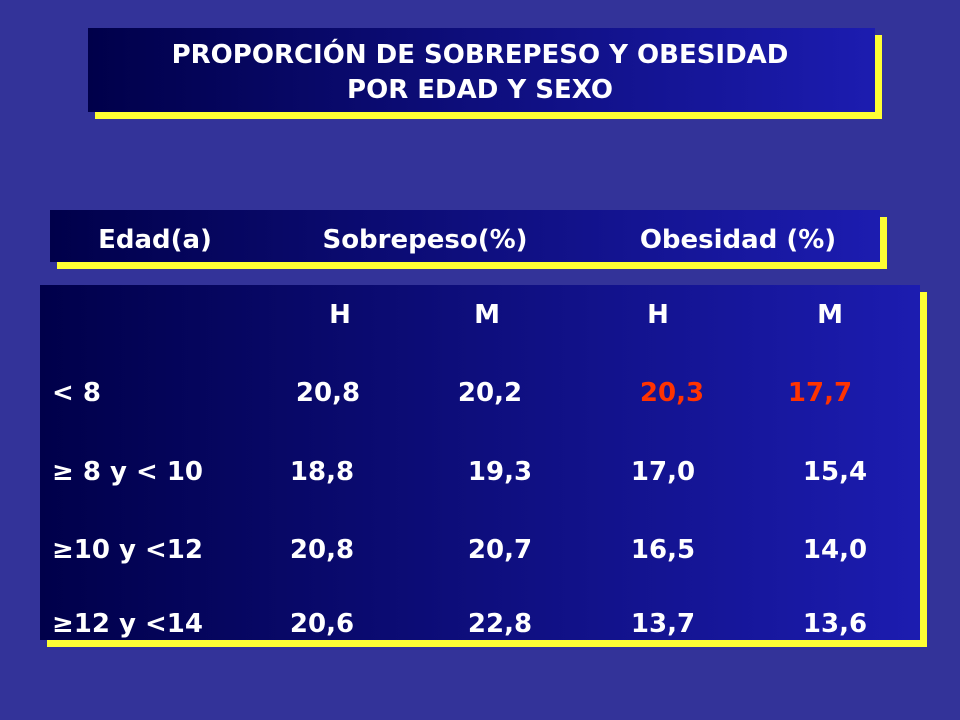 This screenshot has height=720, width=960. What do you see at coordinates (835, 624) in the screenshot?
I see `cell: 13,6` at bounding box center [835, 624].